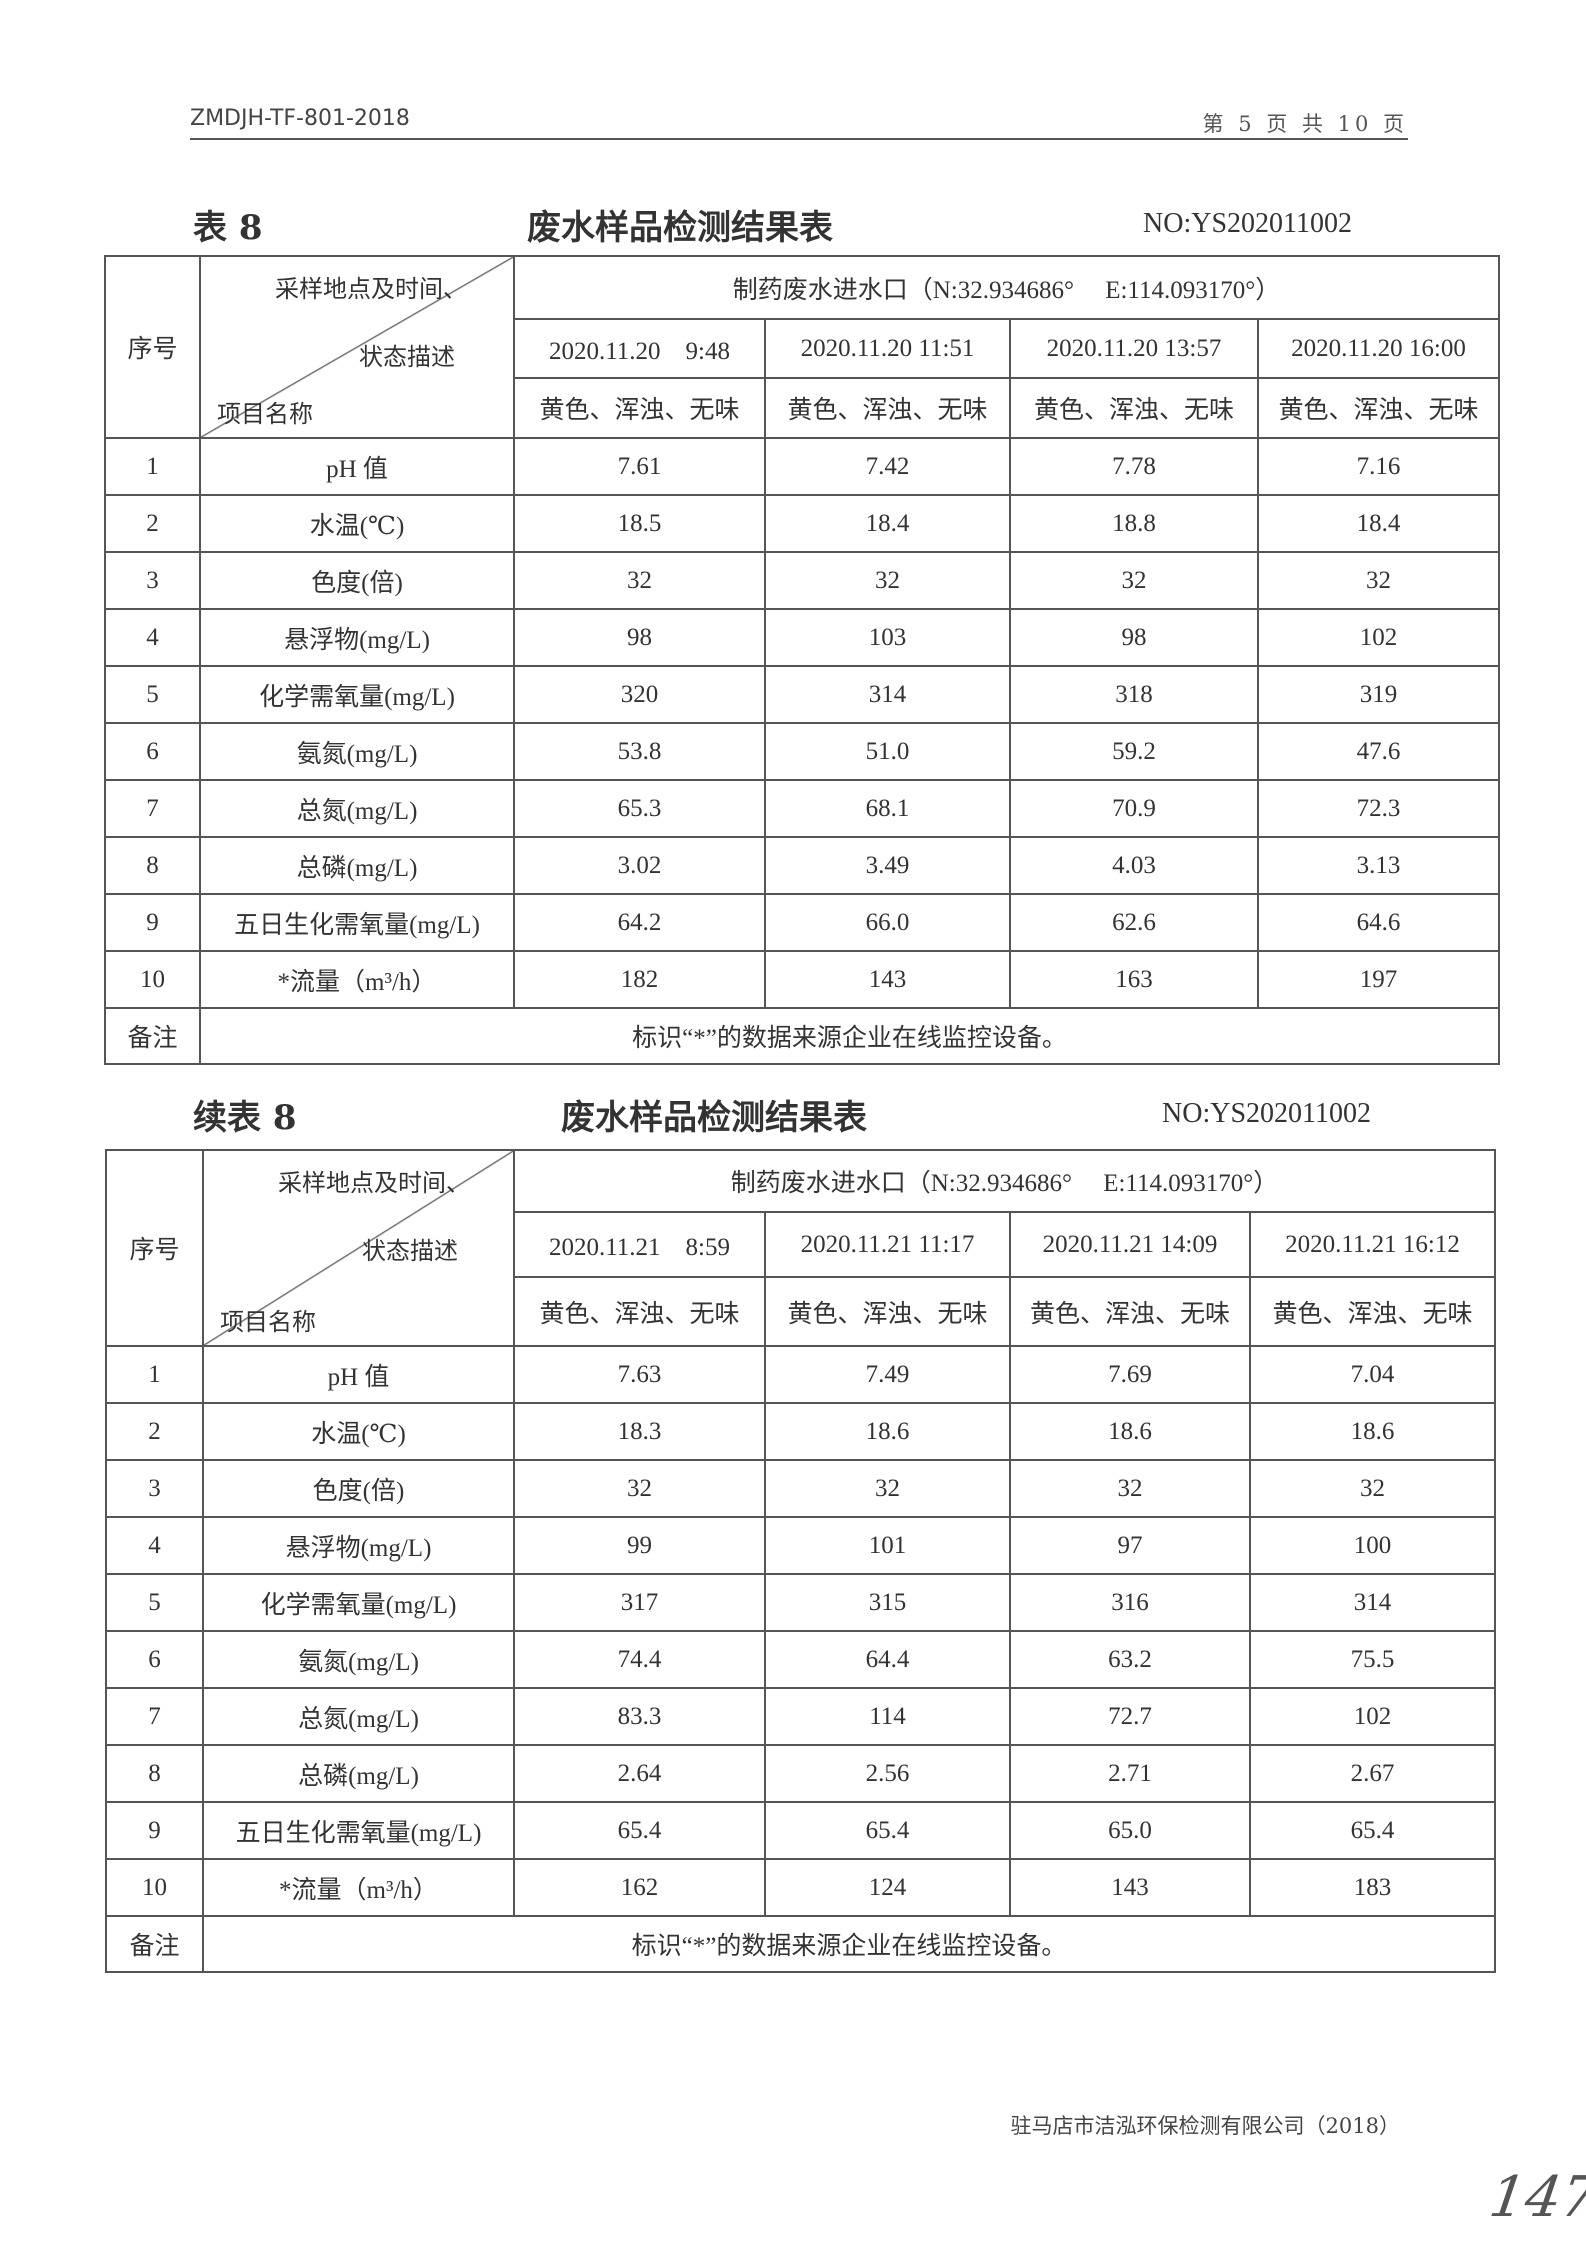 The width and height of the screenshot is (1586, 2245). What do you see at coordinates (887, 637) in the screenshot?
I see `measured-value: 103` at bounding box center [887, 637].